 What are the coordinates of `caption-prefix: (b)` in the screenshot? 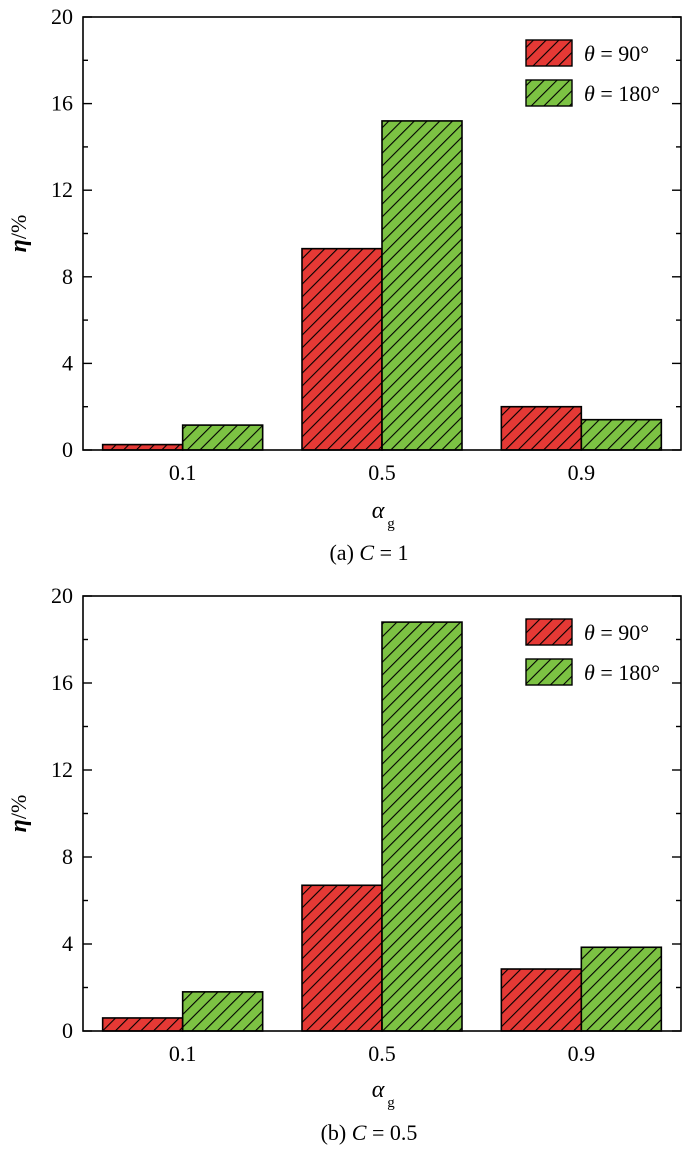 It's located at (336, 1132).